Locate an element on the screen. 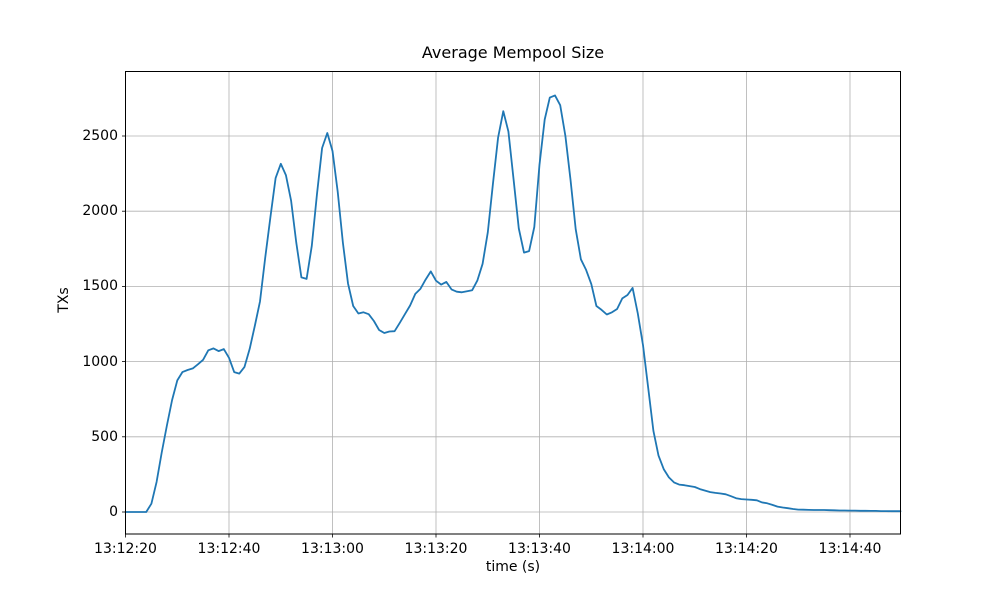 Image resolution: width=1000 pixels, height=600 pixels. x-tick-label: 13:13:40 is located at coordinates (539, 549).